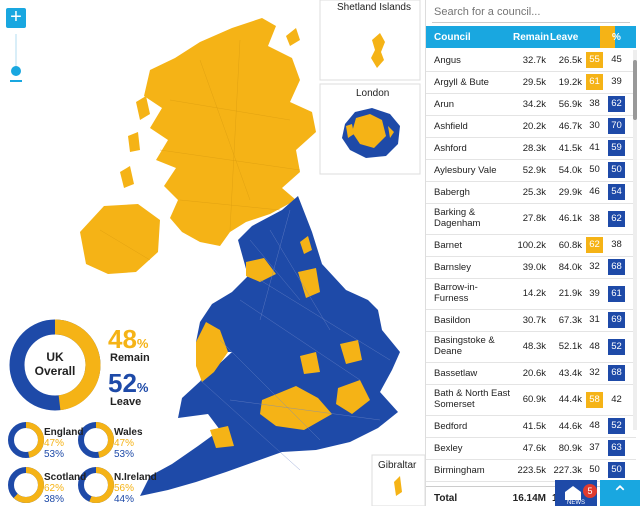 The image size is (640, 511). What do you see at coordinates (635, 240) in the screenshot?
I see `table-scrollbar` at bounding box center [635, 240].